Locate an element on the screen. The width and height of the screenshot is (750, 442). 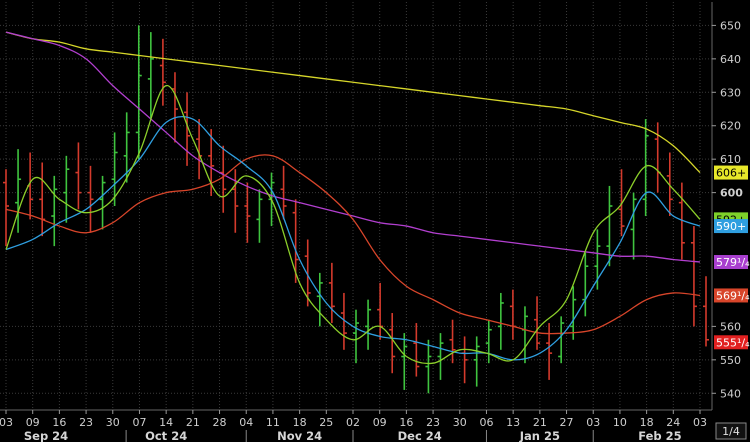
price-tag-label: 590+ is located at coordinates (731, 226).